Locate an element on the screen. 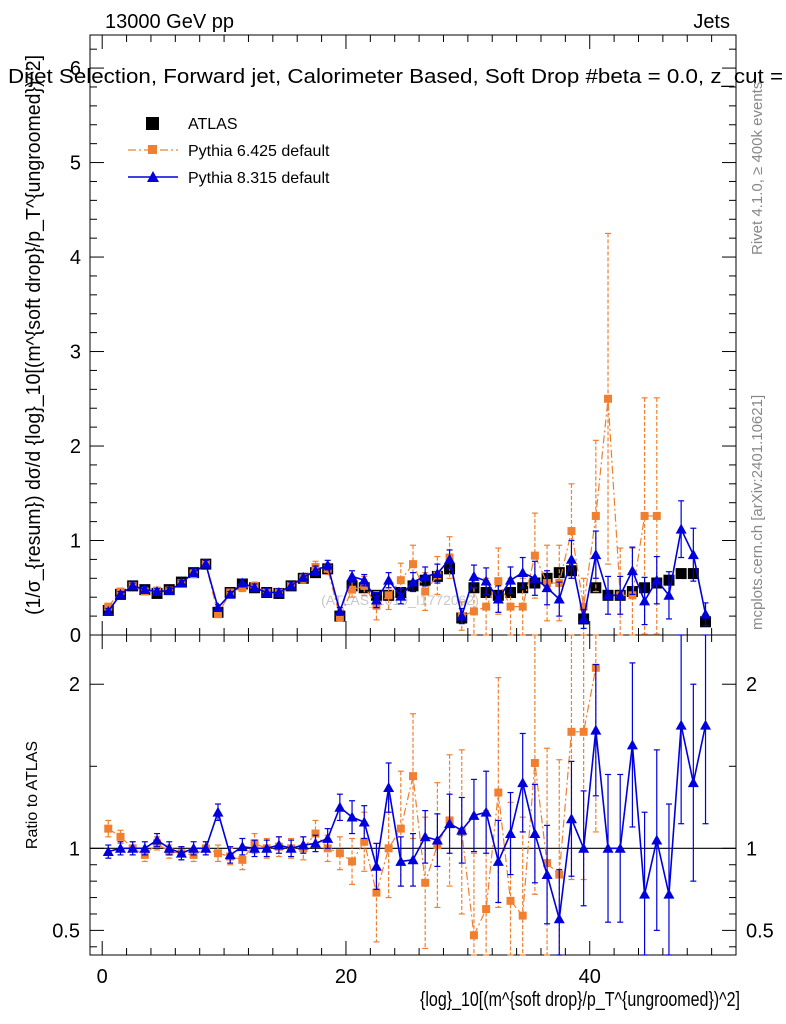 Image resolution: width=786 pixels, height=1024 pixels. ratio-y-tick-label-left: 1 is located at coordinates (74, 849).